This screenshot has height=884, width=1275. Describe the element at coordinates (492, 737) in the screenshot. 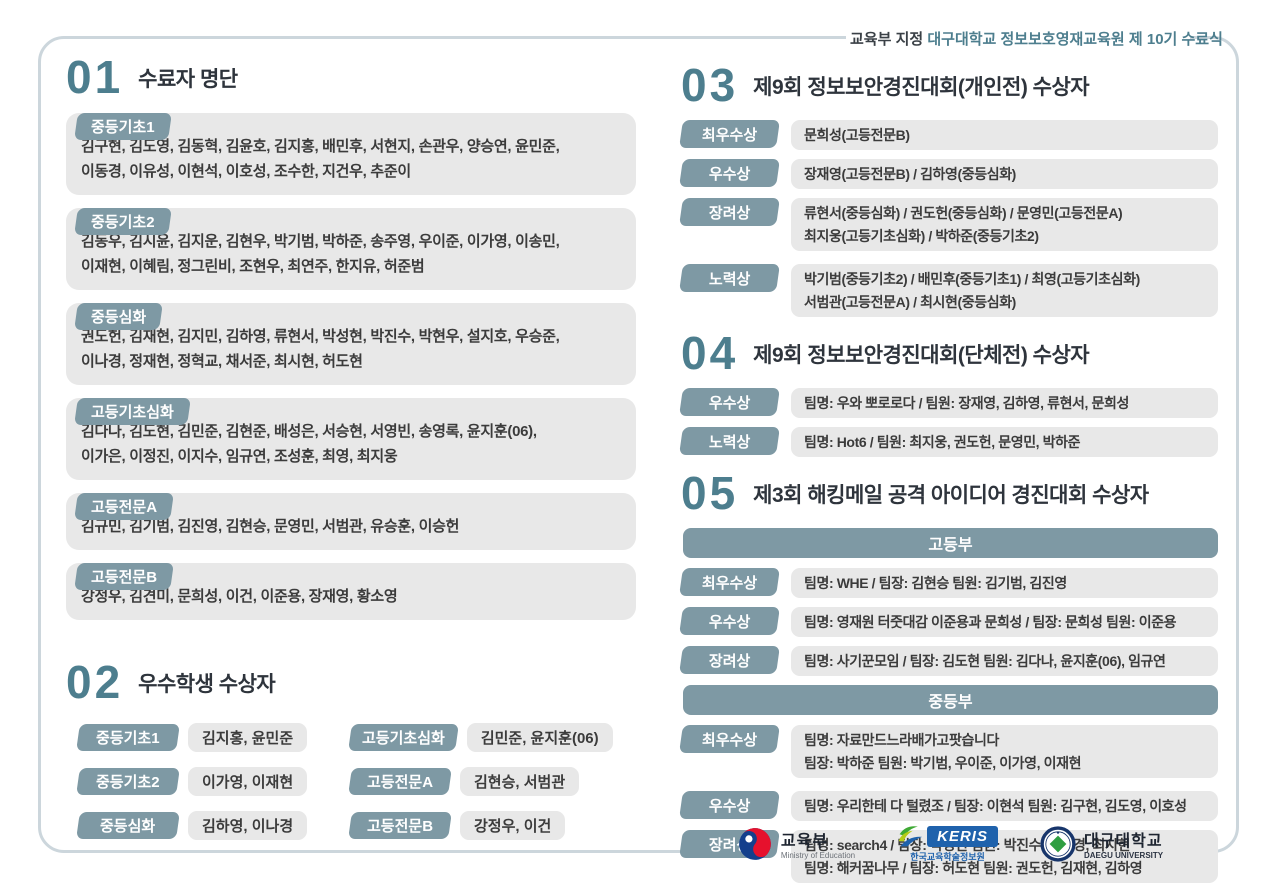

I see `best-student-item: 고등기초심화 김민준, 윤지훈(06)` at that location.